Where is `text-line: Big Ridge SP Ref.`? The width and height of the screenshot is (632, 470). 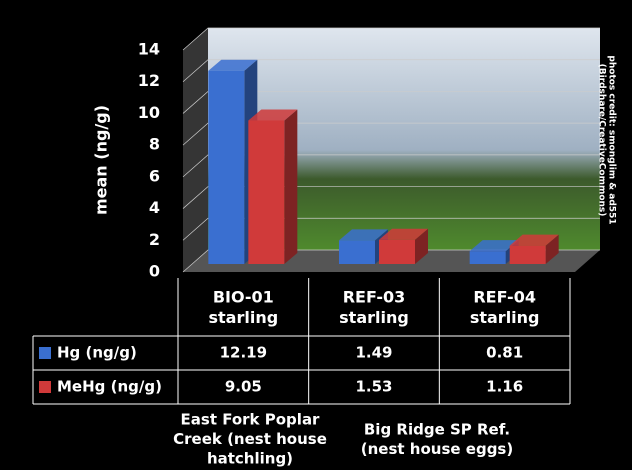
text-line: Big Ridge SP Ref. is located at coordinates (437, 429).